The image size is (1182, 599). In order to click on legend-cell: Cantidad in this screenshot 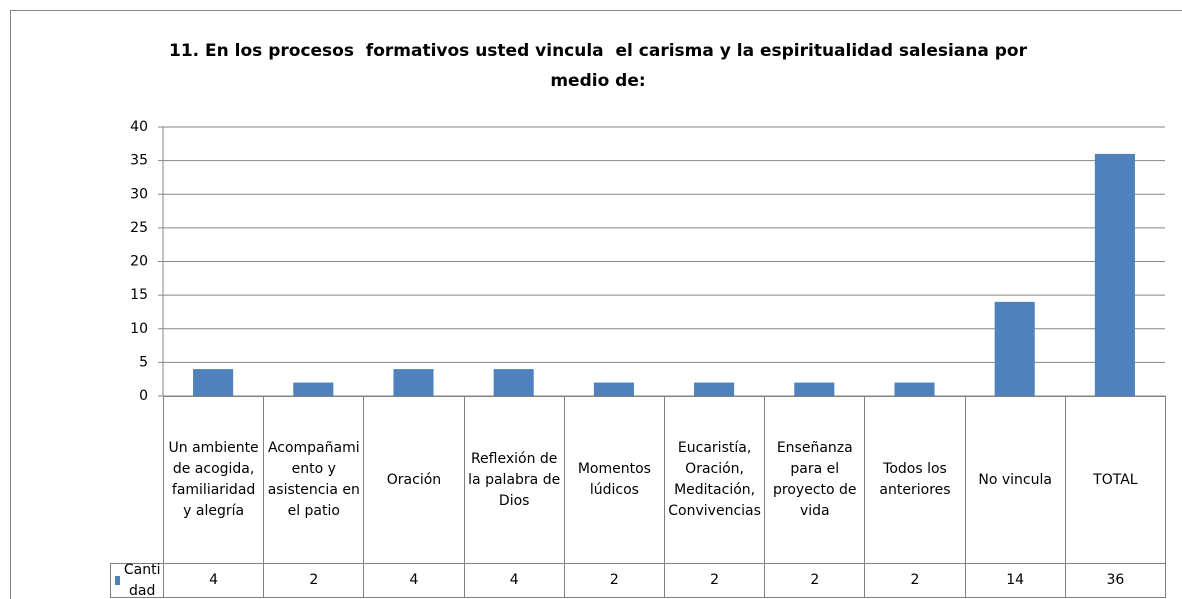, I will do `click(137, 580)`.